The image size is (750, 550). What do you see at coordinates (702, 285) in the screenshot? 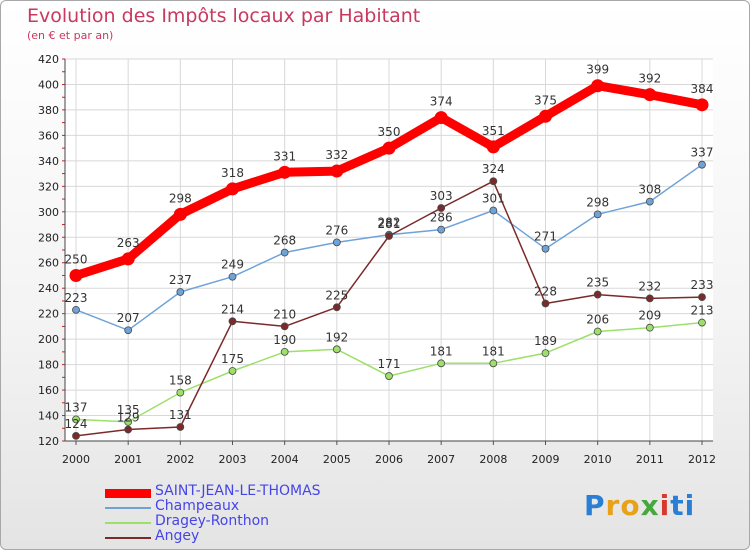
I see `data-label-angey: 233` at bounding box center [702, 285].